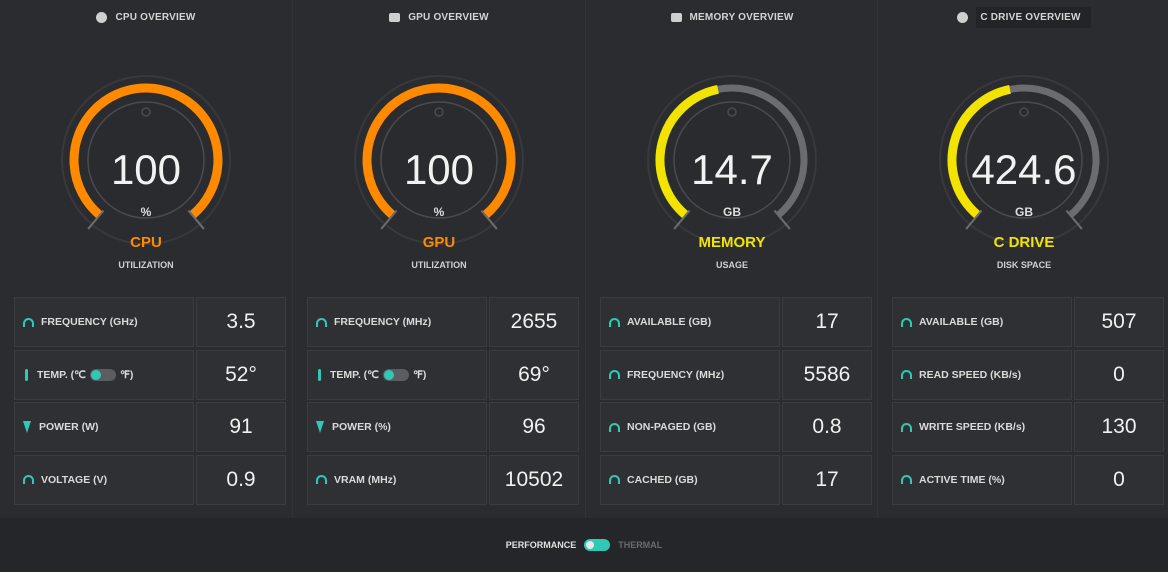  What do you see at coordinates (731, 265) in the screenshot?
I see `gauge-sublabel: USAGE` at bounding box center [731, 265].